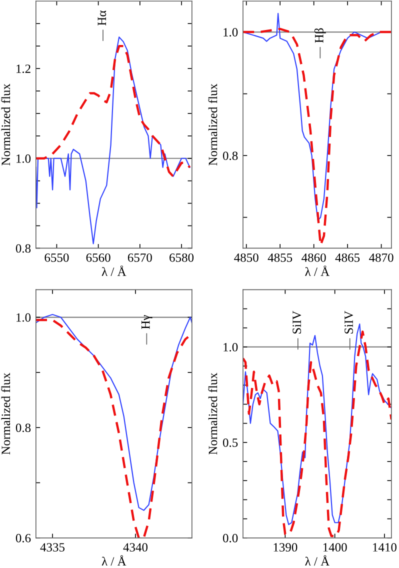 The height and width of the screenshot is (568, 399). Describe the element at coordinates (56, 257) in the screenshot. I see `x-tick-label: 6550` at that location.